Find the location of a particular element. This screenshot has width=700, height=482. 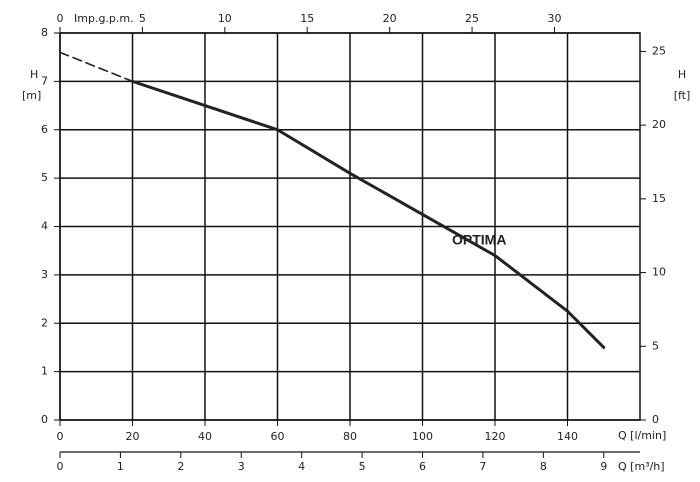

x-tick-label: 20 is located at coordinates (133, 436).